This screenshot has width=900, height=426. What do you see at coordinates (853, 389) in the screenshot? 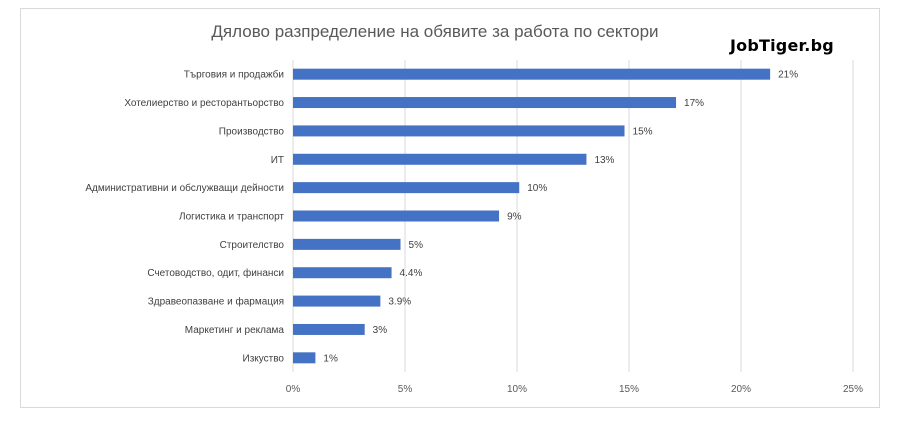
I see `x-tick-label: 25%` at bounding box center [853, 389].